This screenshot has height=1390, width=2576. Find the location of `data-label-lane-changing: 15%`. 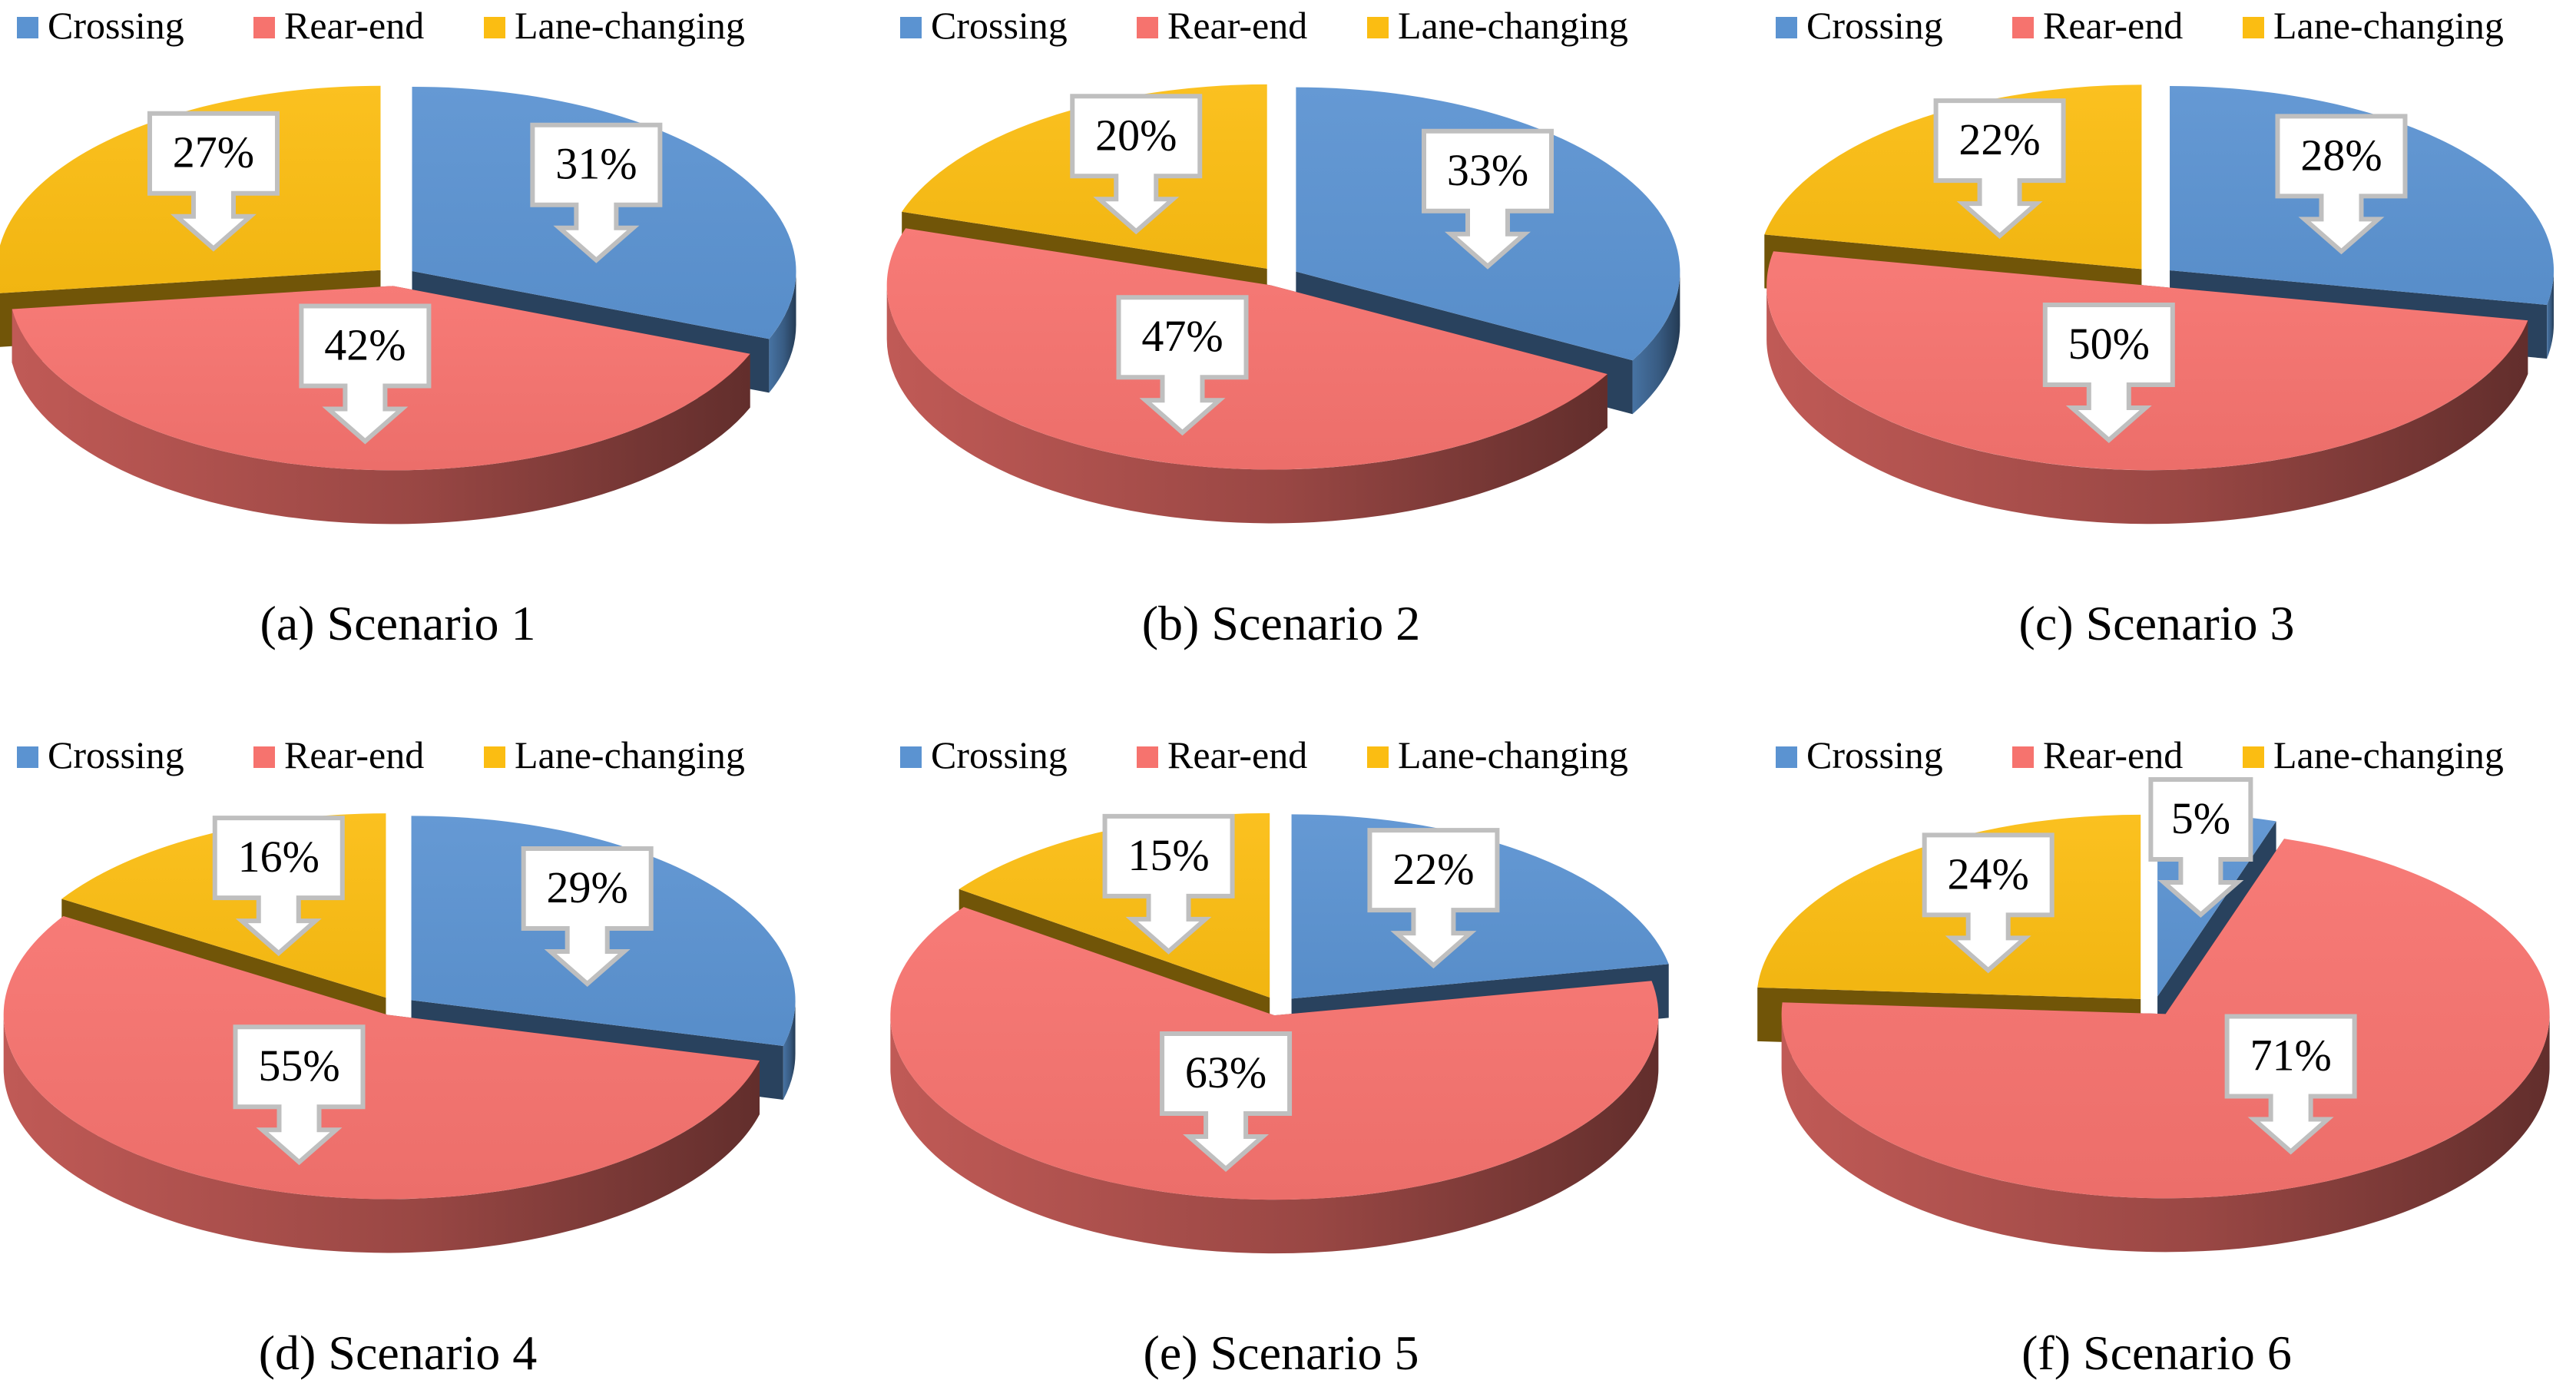

data-label-lane-changing: 15% is located at coordinates (1168, 855).